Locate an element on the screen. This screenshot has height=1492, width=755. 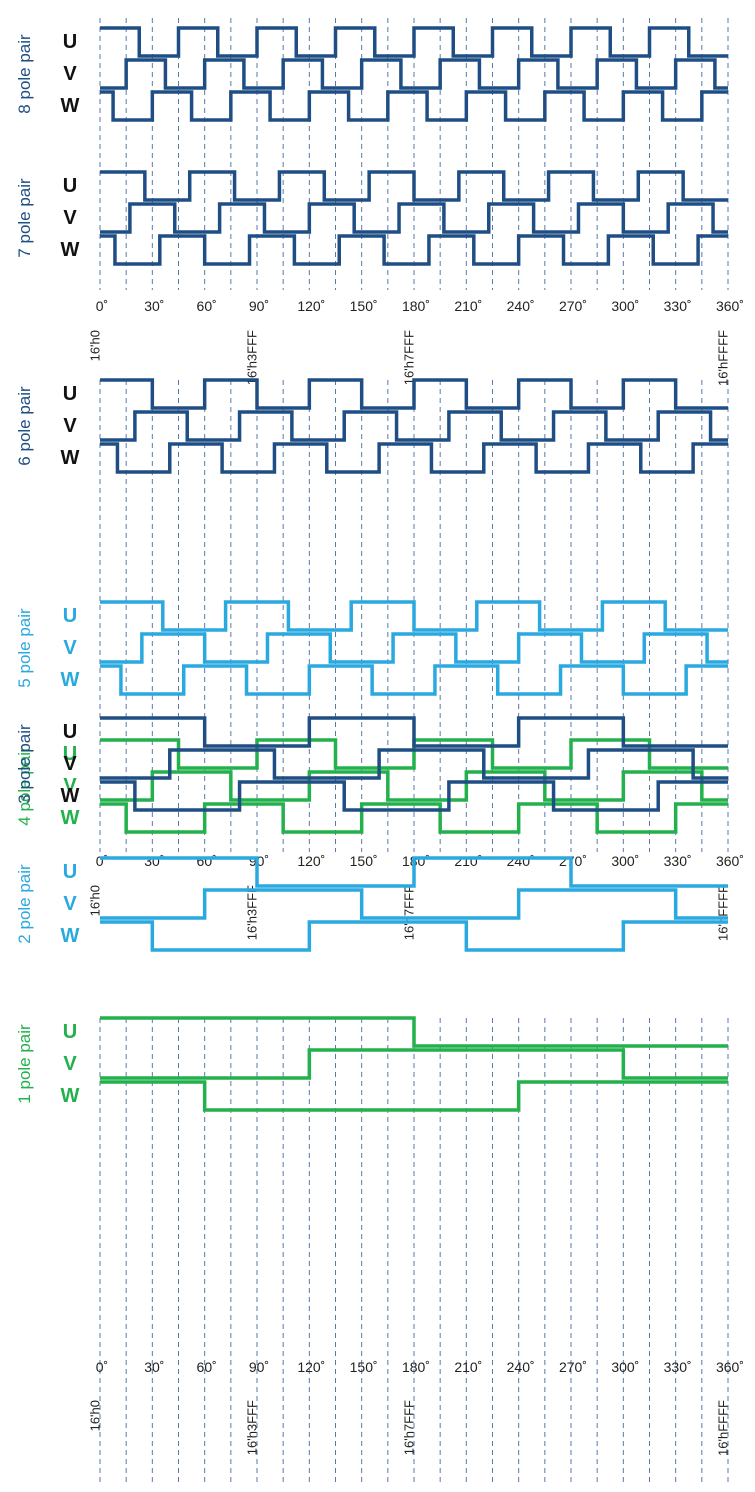
pole-pair-group: 3 pole pair UVW is located at coordinates (371, 764).